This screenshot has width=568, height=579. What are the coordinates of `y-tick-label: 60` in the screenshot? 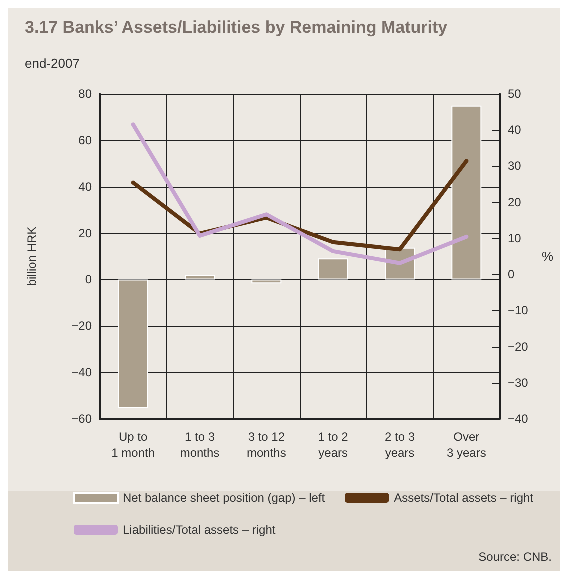 It's located at (85, 140).